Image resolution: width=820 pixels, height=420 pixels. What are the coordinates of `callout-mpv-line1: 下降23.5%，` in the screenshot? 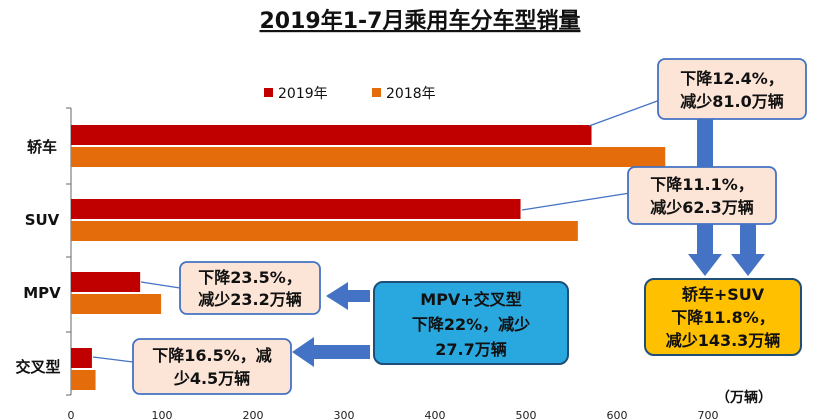 It's located at (250, 277).